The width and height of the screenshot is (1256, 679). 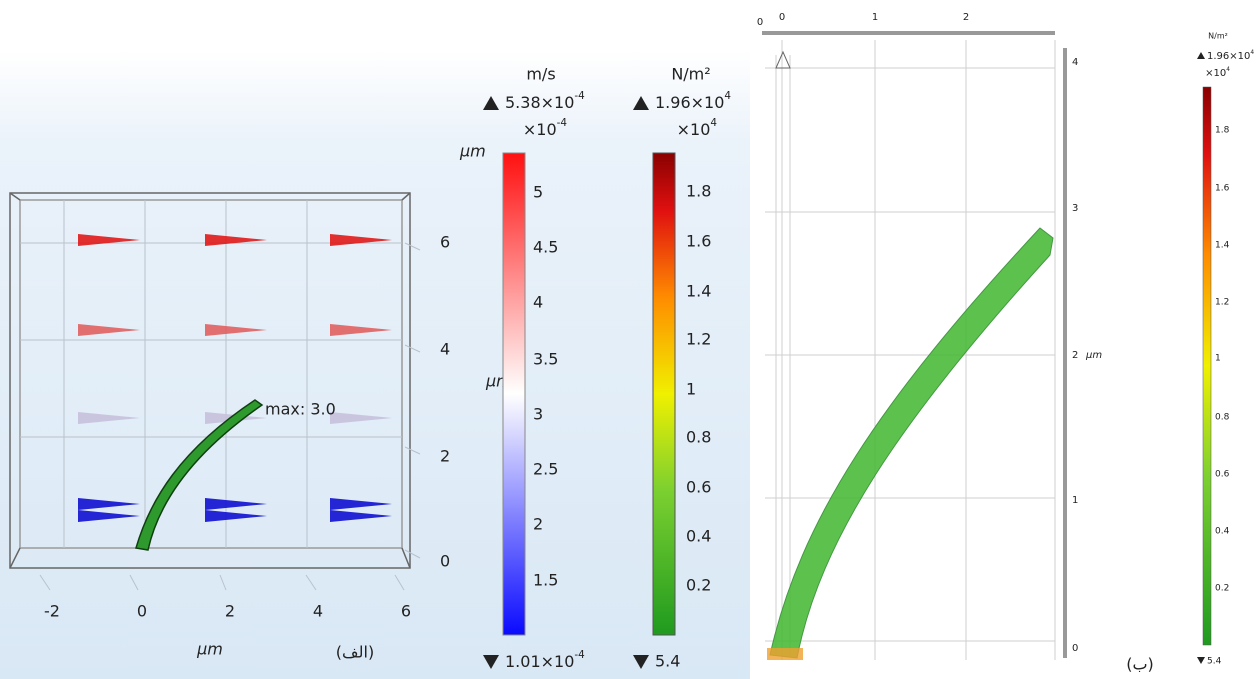 I want to click on top-origin: 0, so click(x=760, y=22).